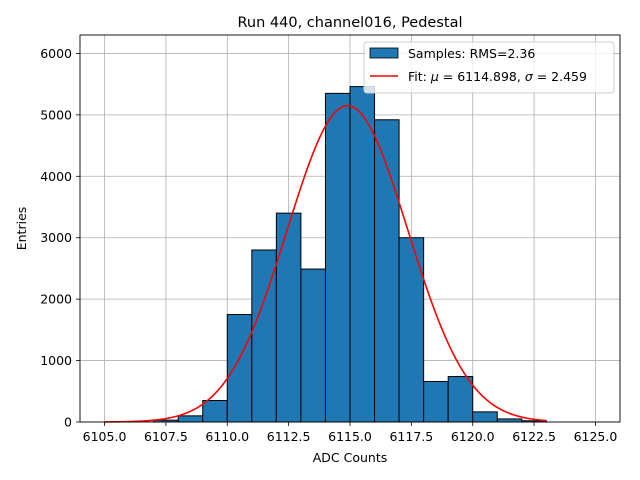 The height and width of the screenshot is (480, 640). Describe the element at coordinates (596, 436) in the screenshot. I see `x-tick-label: 6125.0` at that location.